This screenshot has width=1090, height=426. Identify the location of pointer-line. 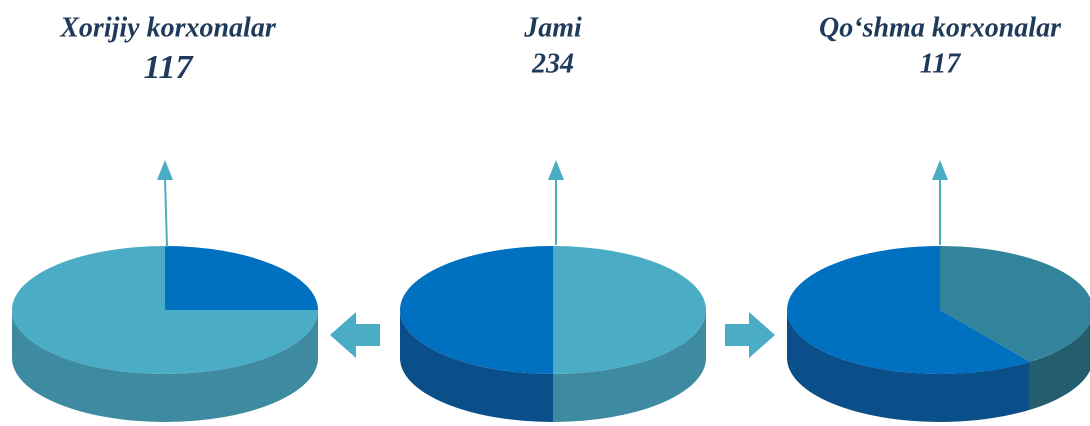
(166, 212).